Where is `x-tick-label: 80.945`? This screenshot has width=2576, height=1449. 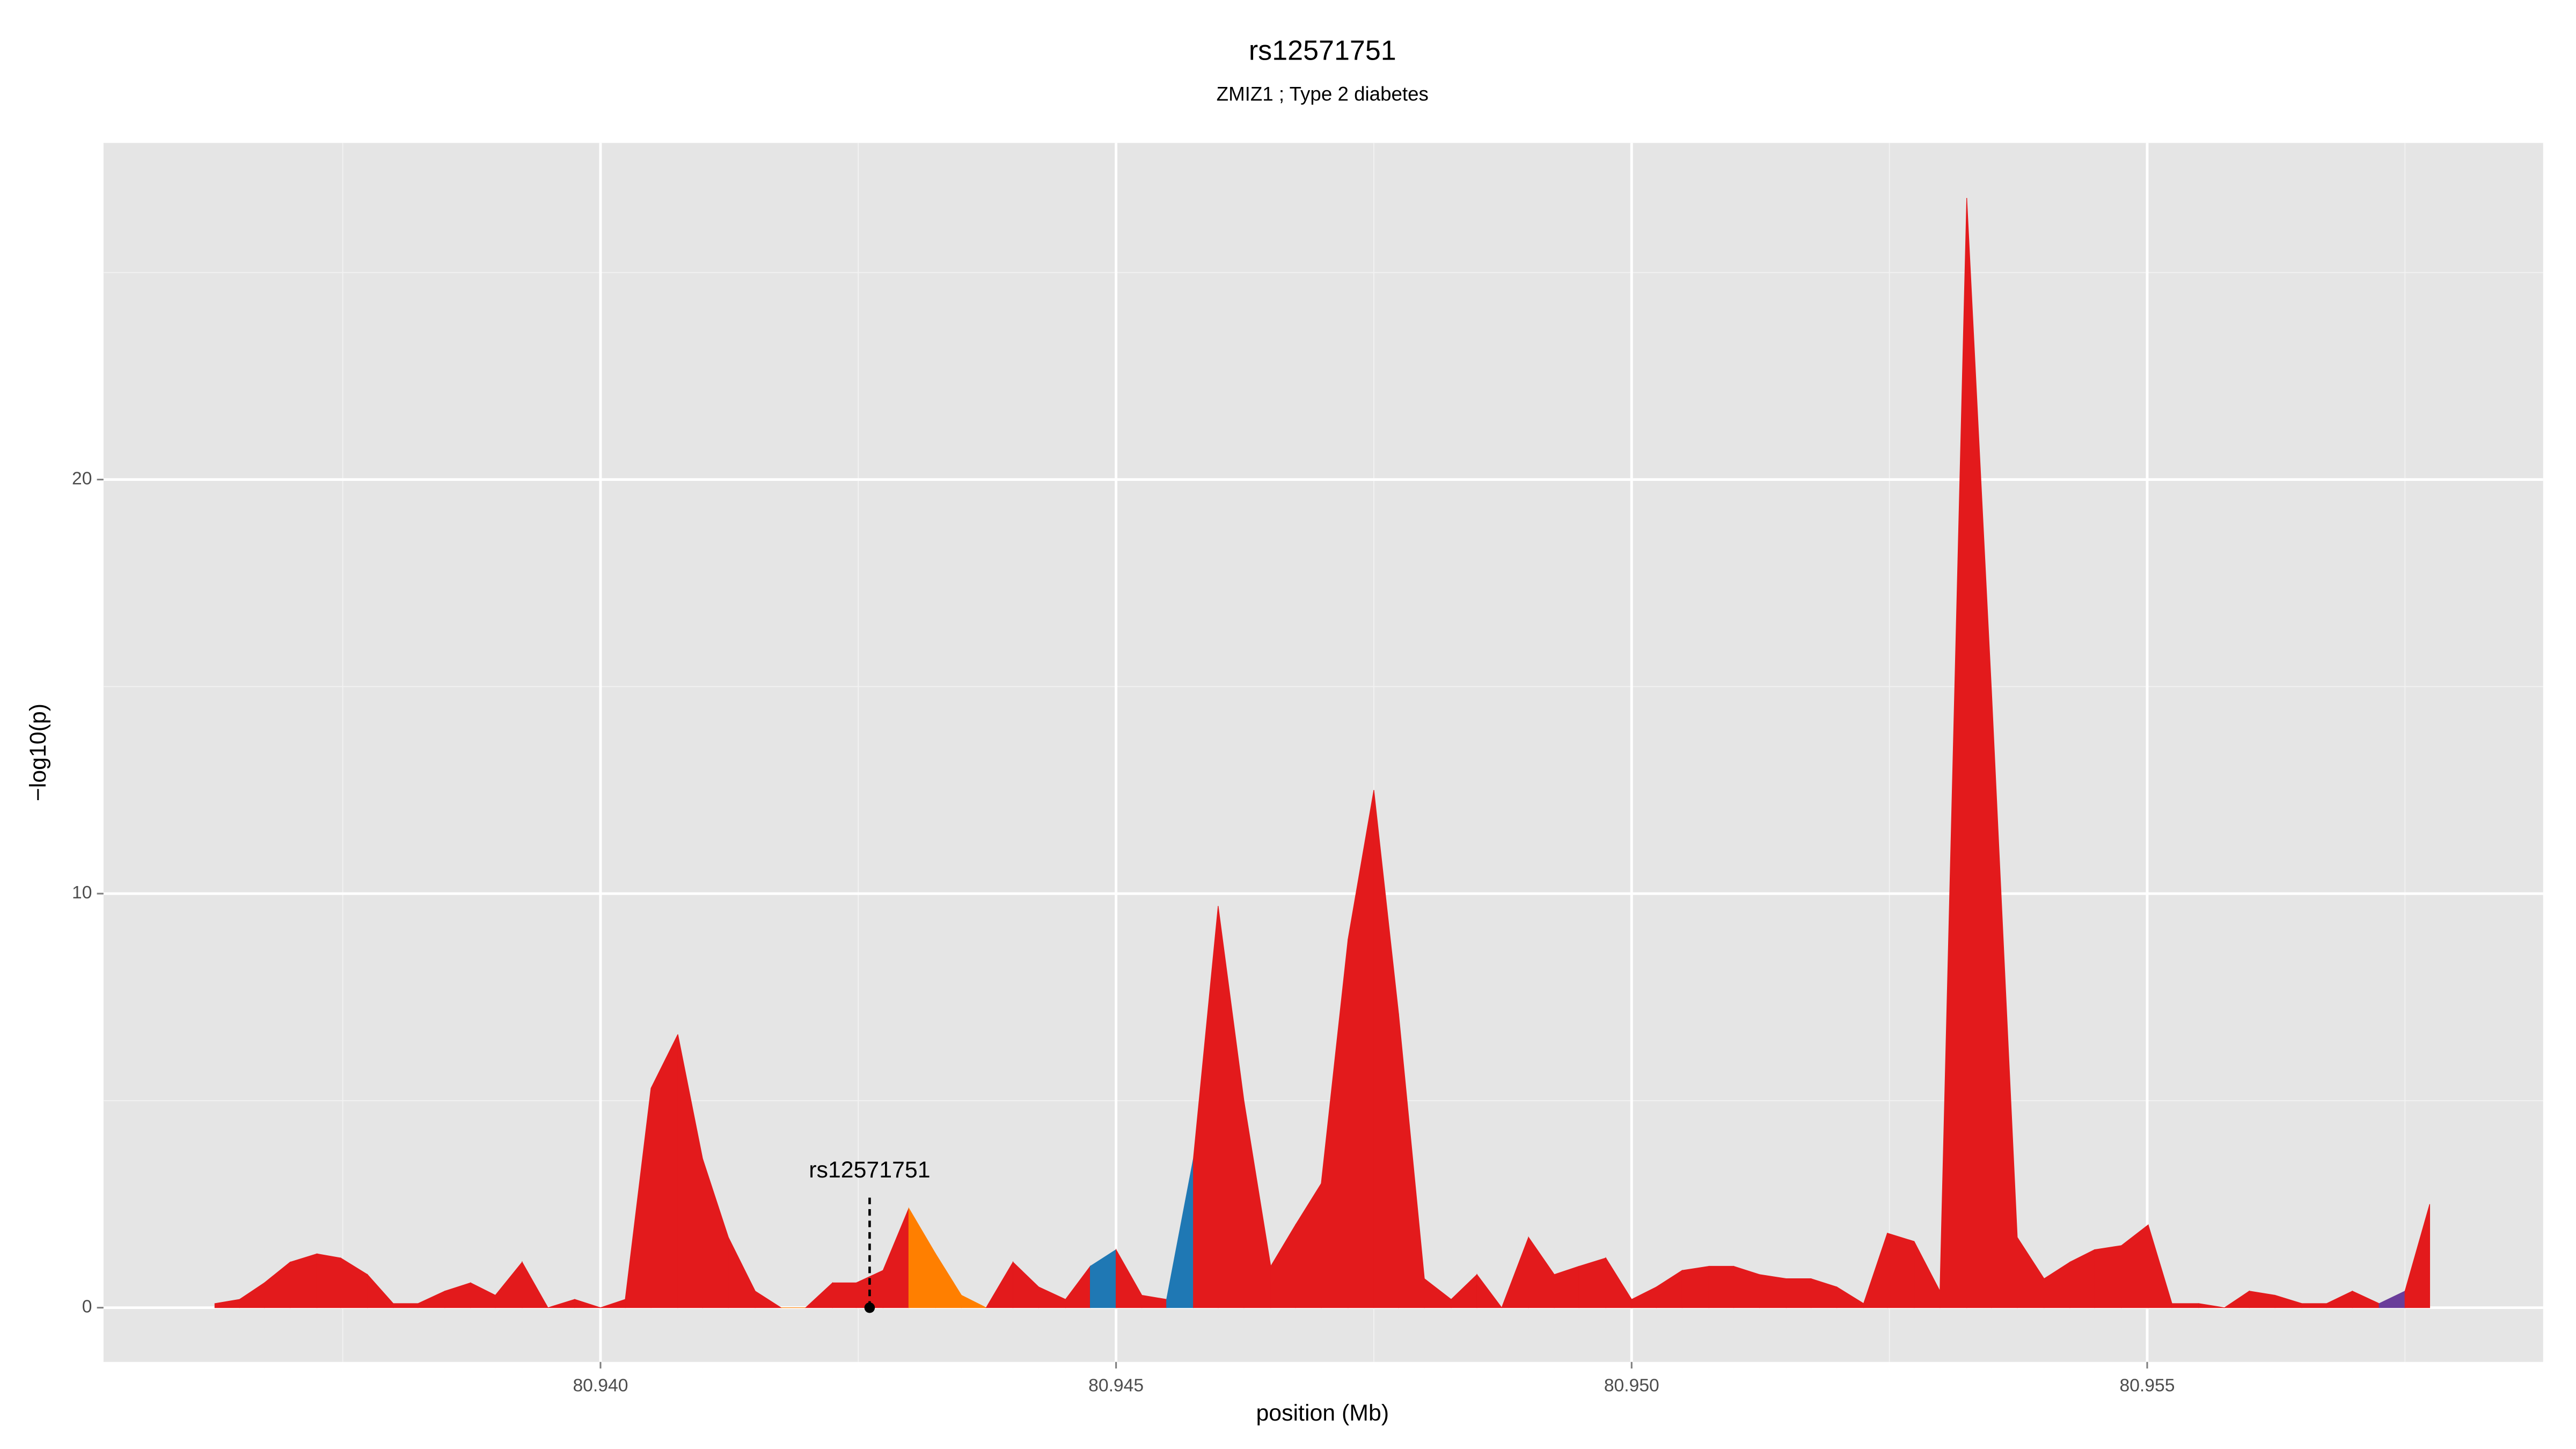
x-tick-label: 80.945 is located at coordinates (1116, 1386).